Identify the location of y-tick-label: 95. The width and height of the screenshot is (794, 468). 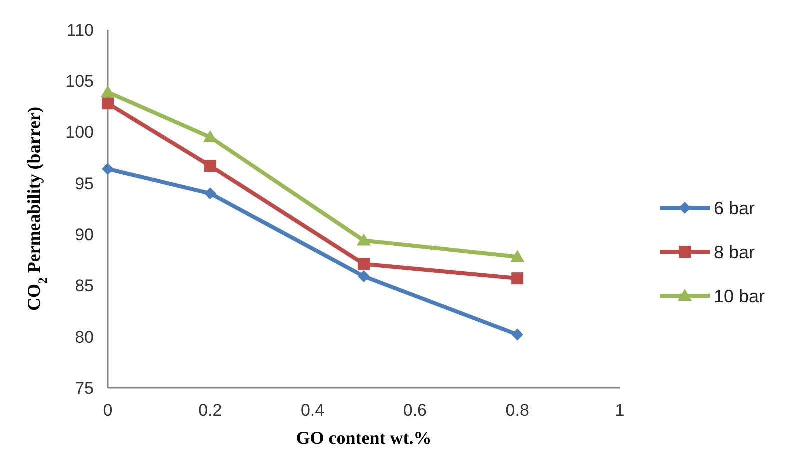
(84, 184).